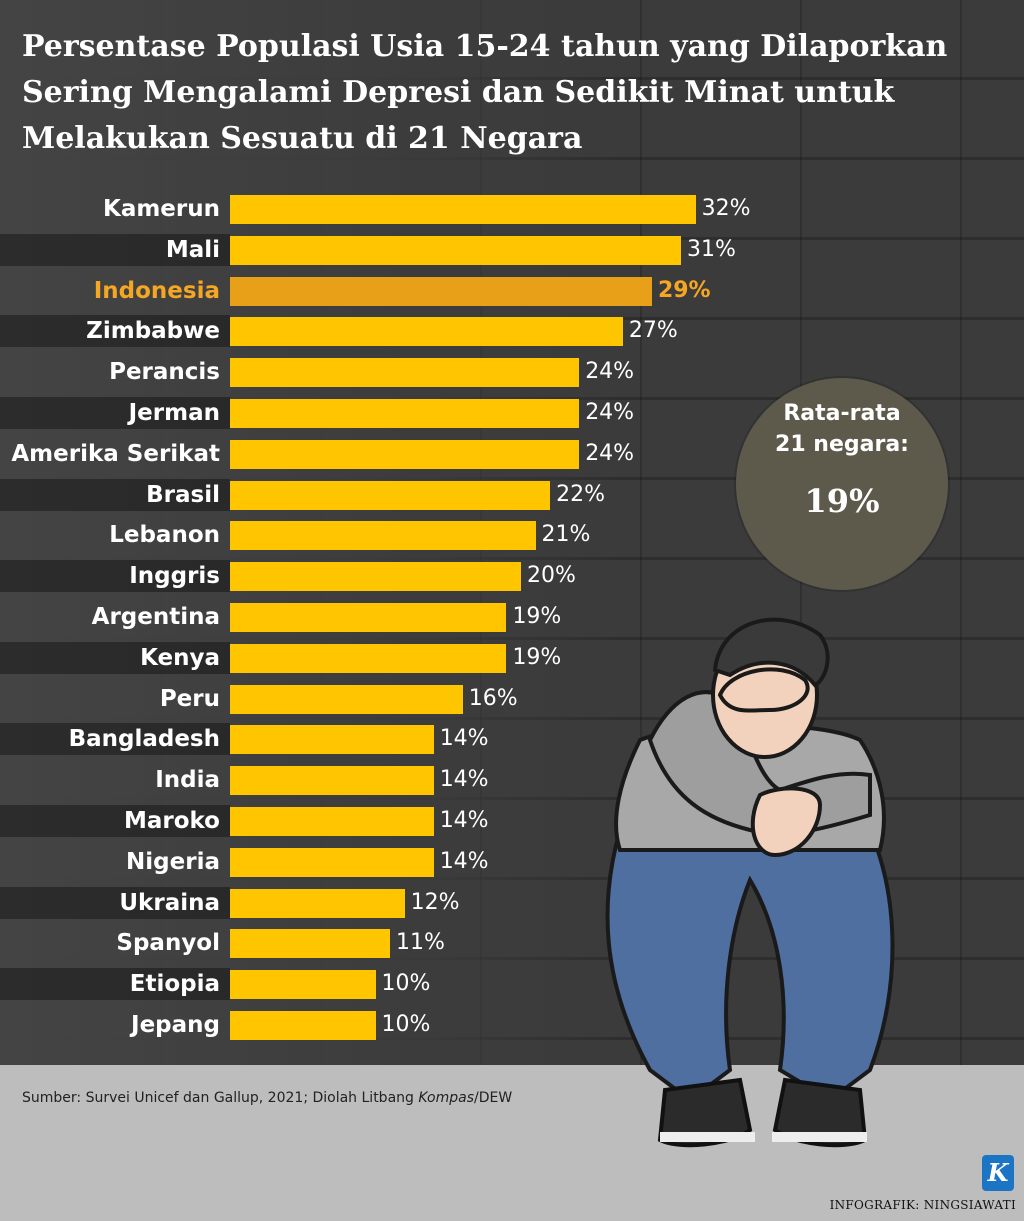  Describe the element at coordinates (512, 862) in the screenshot. I see `bar-row: Nigeria 14%` at that location.